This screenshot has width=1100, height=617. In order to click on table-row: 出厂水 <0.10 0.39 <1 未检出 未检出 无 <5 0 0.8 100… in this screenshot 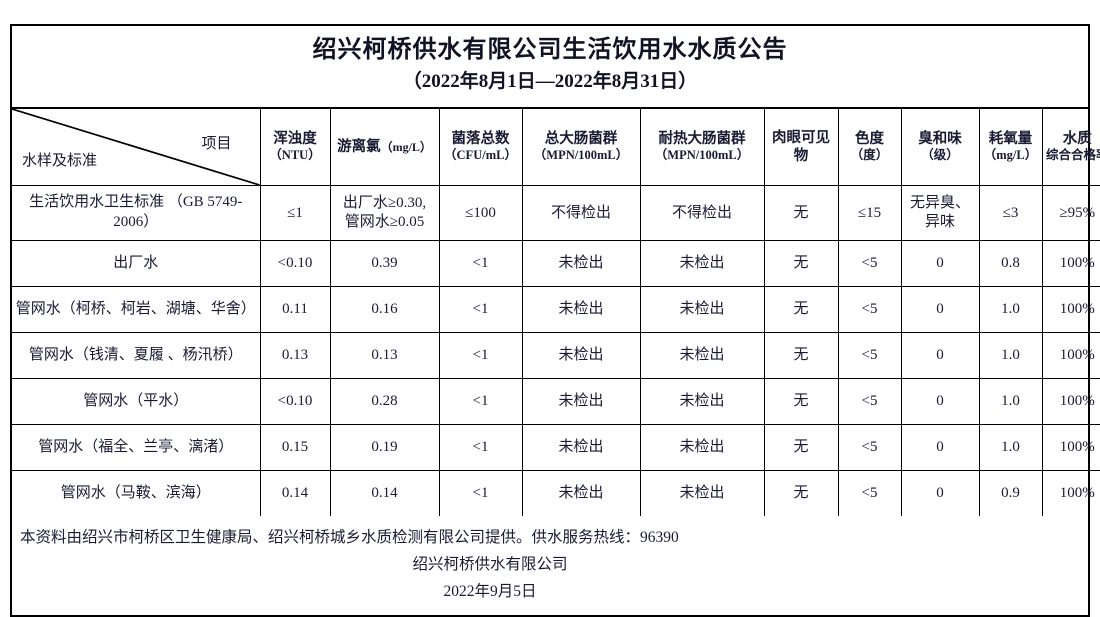, I will do `click(556, 263)`.